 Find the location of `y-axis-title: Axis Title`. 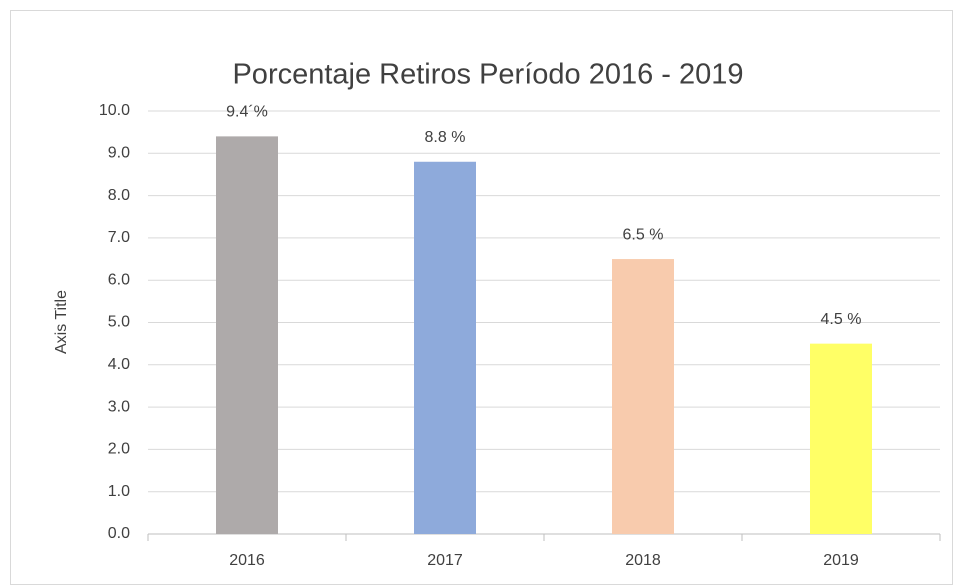

y-axis-title: Axis Title is located at coordinates (61, 322).